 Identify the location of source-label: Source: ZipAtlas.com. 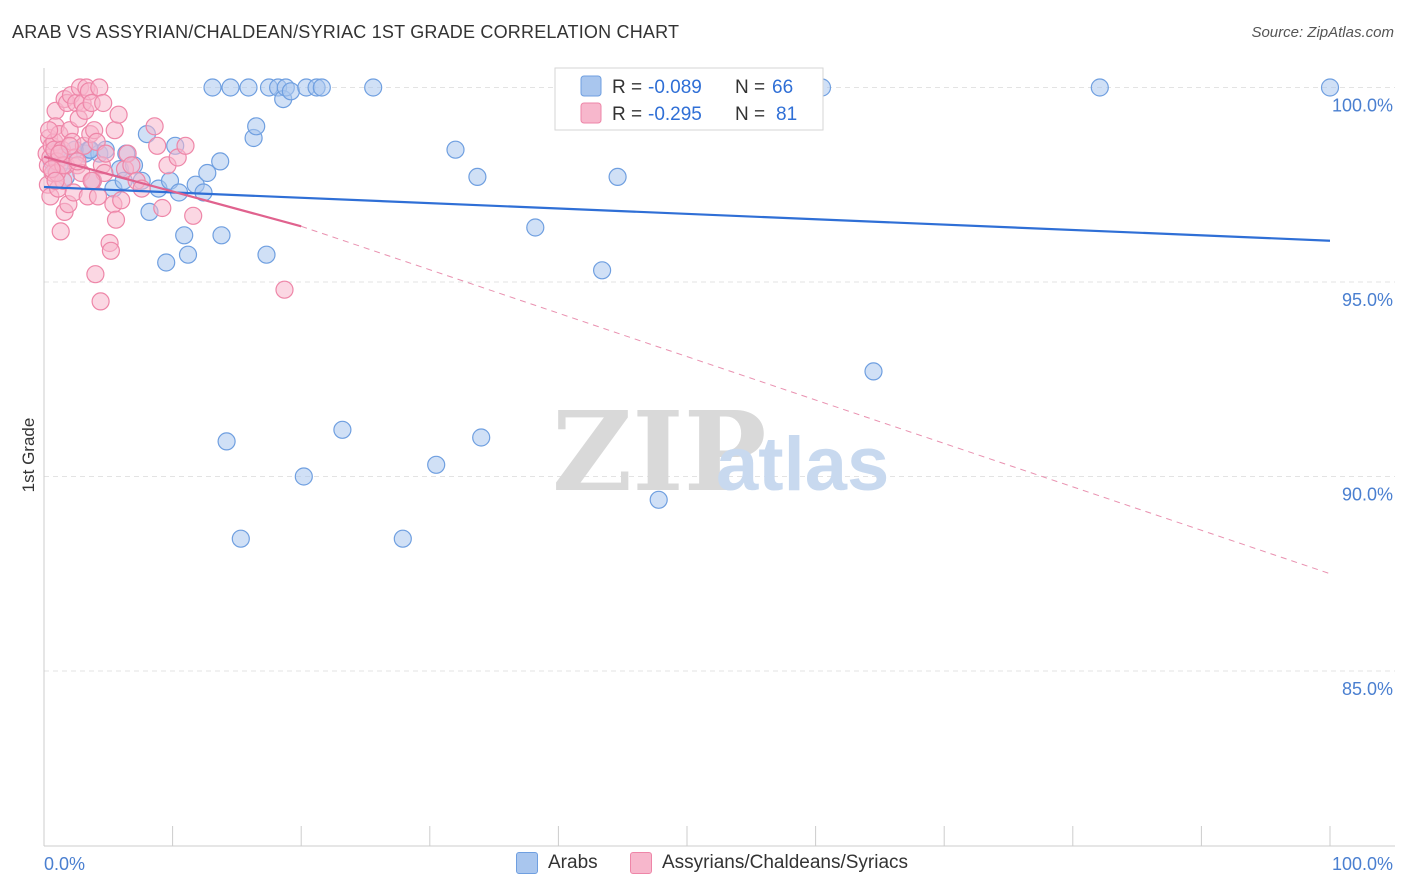
(1322, 32).